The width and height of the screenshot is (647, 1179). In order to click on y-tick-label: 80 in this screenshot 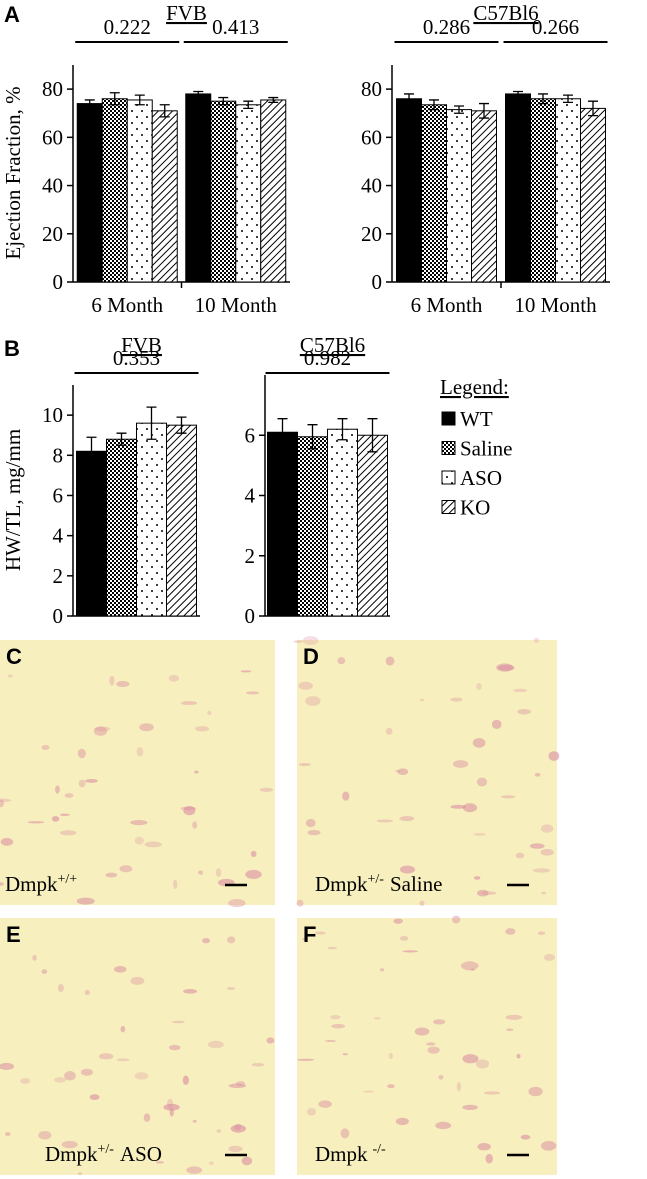, I will do `click(52, 89)`.